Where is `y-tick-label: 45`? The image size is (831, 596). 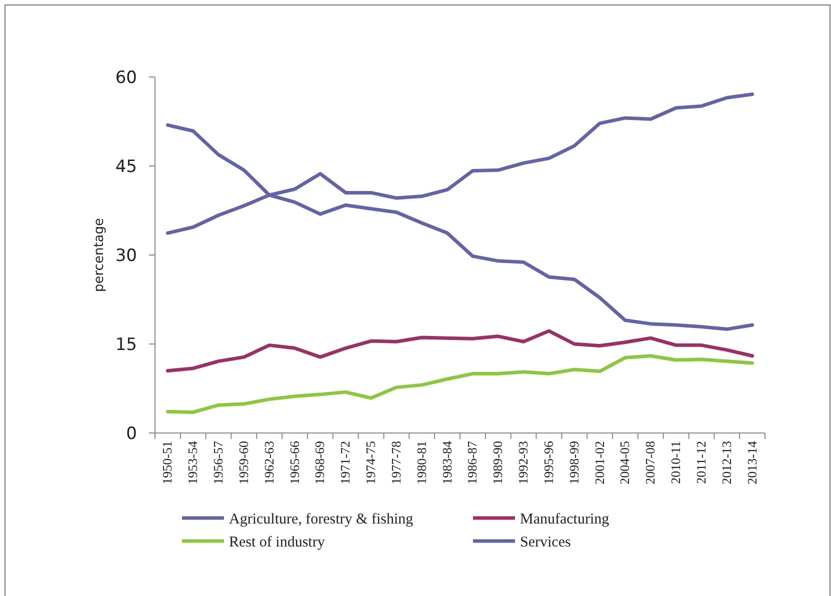 y-tick-label: 45 is located at coordinates (126, 166).